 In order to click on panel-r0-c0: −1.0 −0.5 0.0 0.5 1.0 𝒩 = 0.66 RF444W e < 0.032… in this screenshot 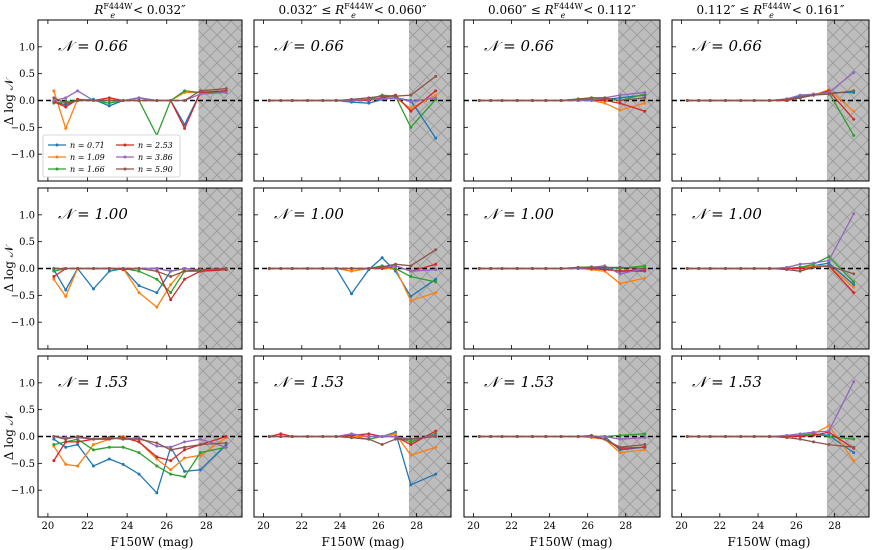, I will do `click(127, 92)`.